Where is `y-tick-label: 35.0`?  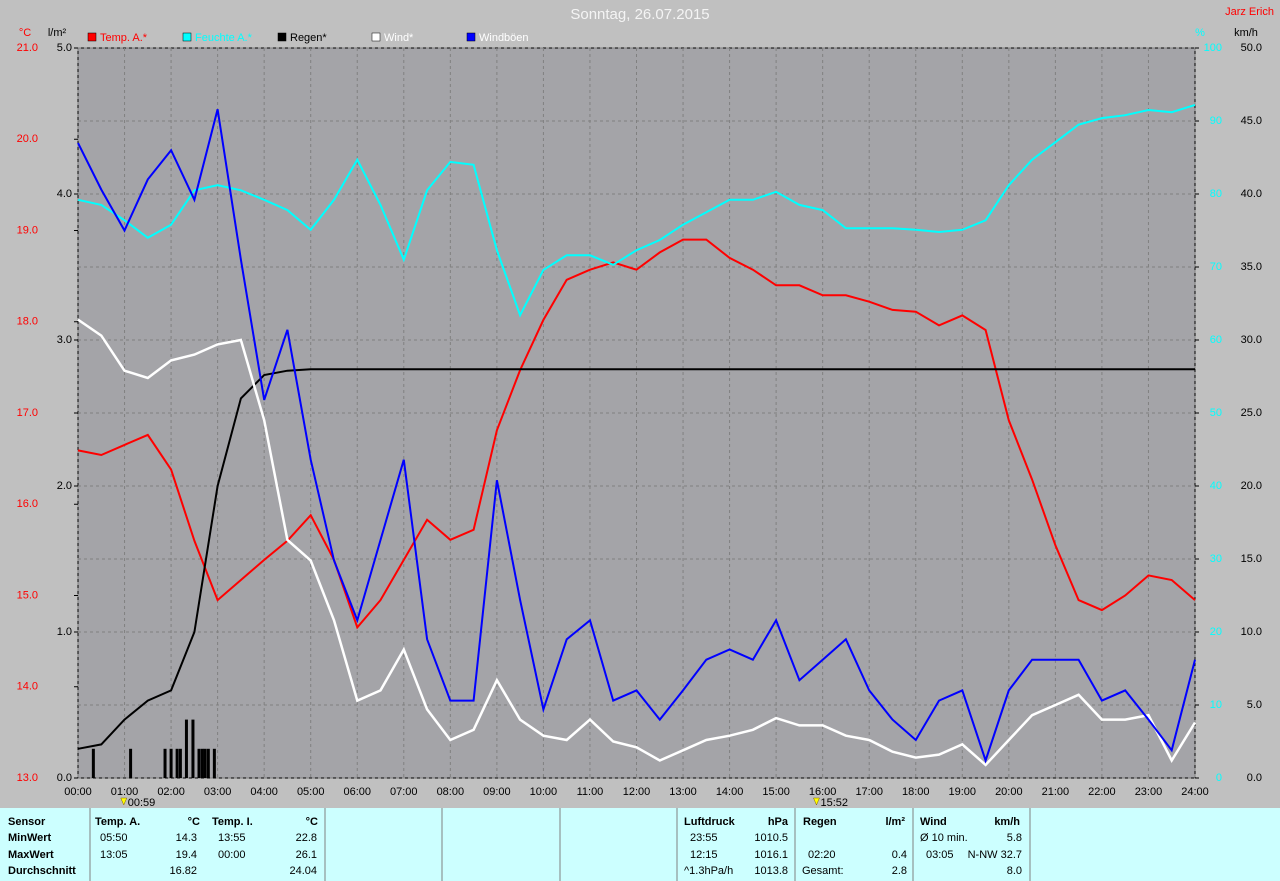 y-tick-label: 35.0 is located at coordinates (1251, 267).